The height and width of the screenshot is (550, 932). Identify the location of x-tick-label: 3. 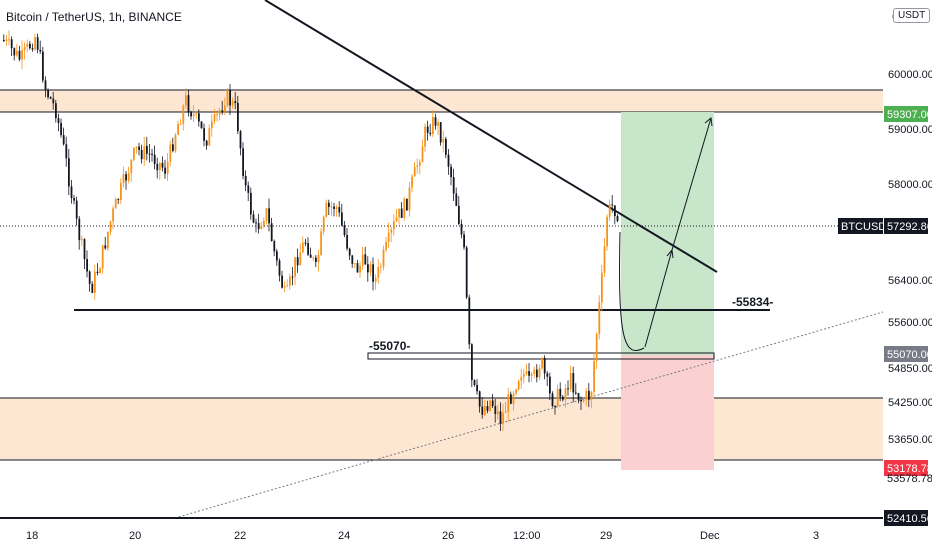
(816, 536).